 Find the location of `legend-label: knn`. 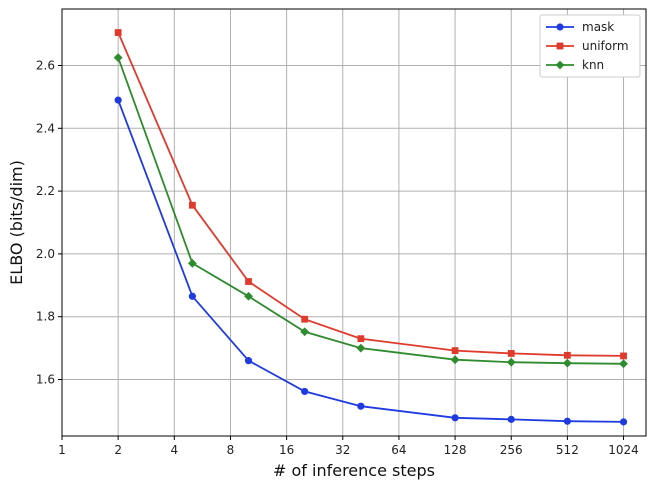

legend-label: knn is located at coordinates (593, 65).